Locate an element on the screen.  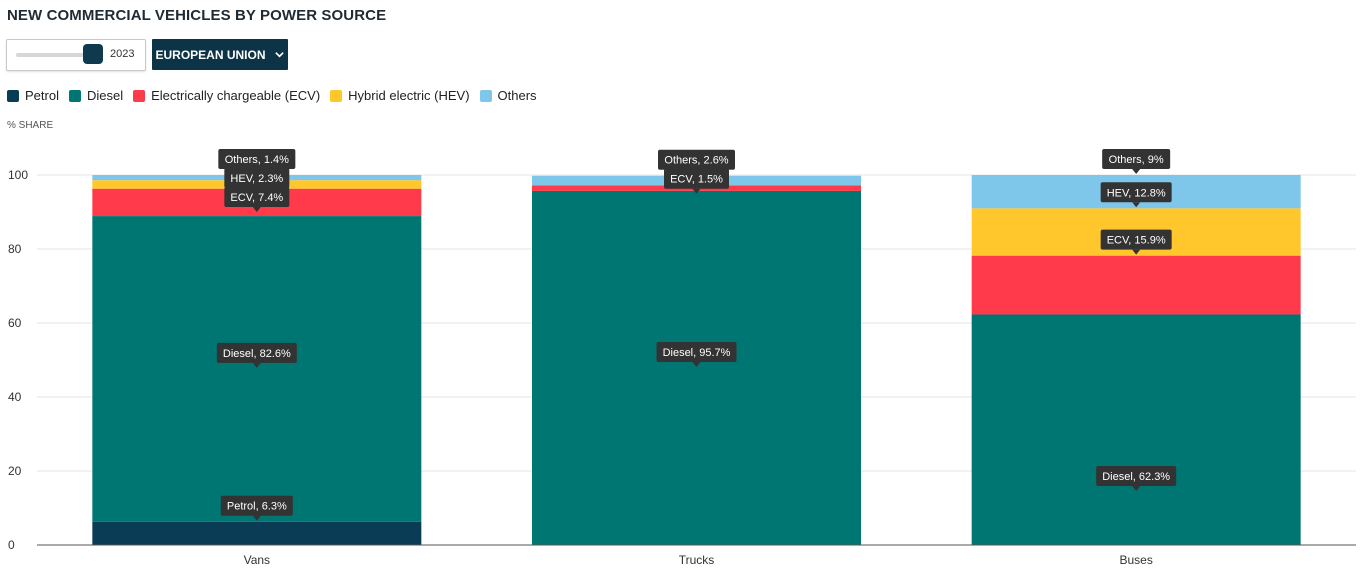
data-label-text: Others, 1.4% is located at coordinates (257, 160).